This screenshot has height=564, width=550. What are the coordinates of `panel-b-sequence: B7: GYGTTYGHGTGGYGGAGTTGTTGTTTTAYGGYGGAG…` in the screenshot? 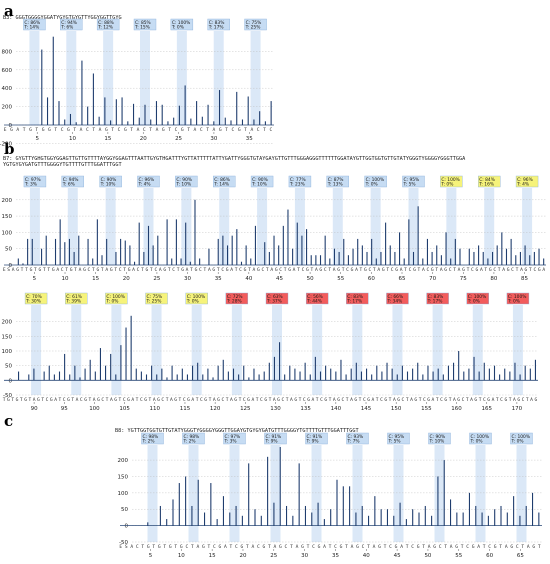 It's located at (234, 162).